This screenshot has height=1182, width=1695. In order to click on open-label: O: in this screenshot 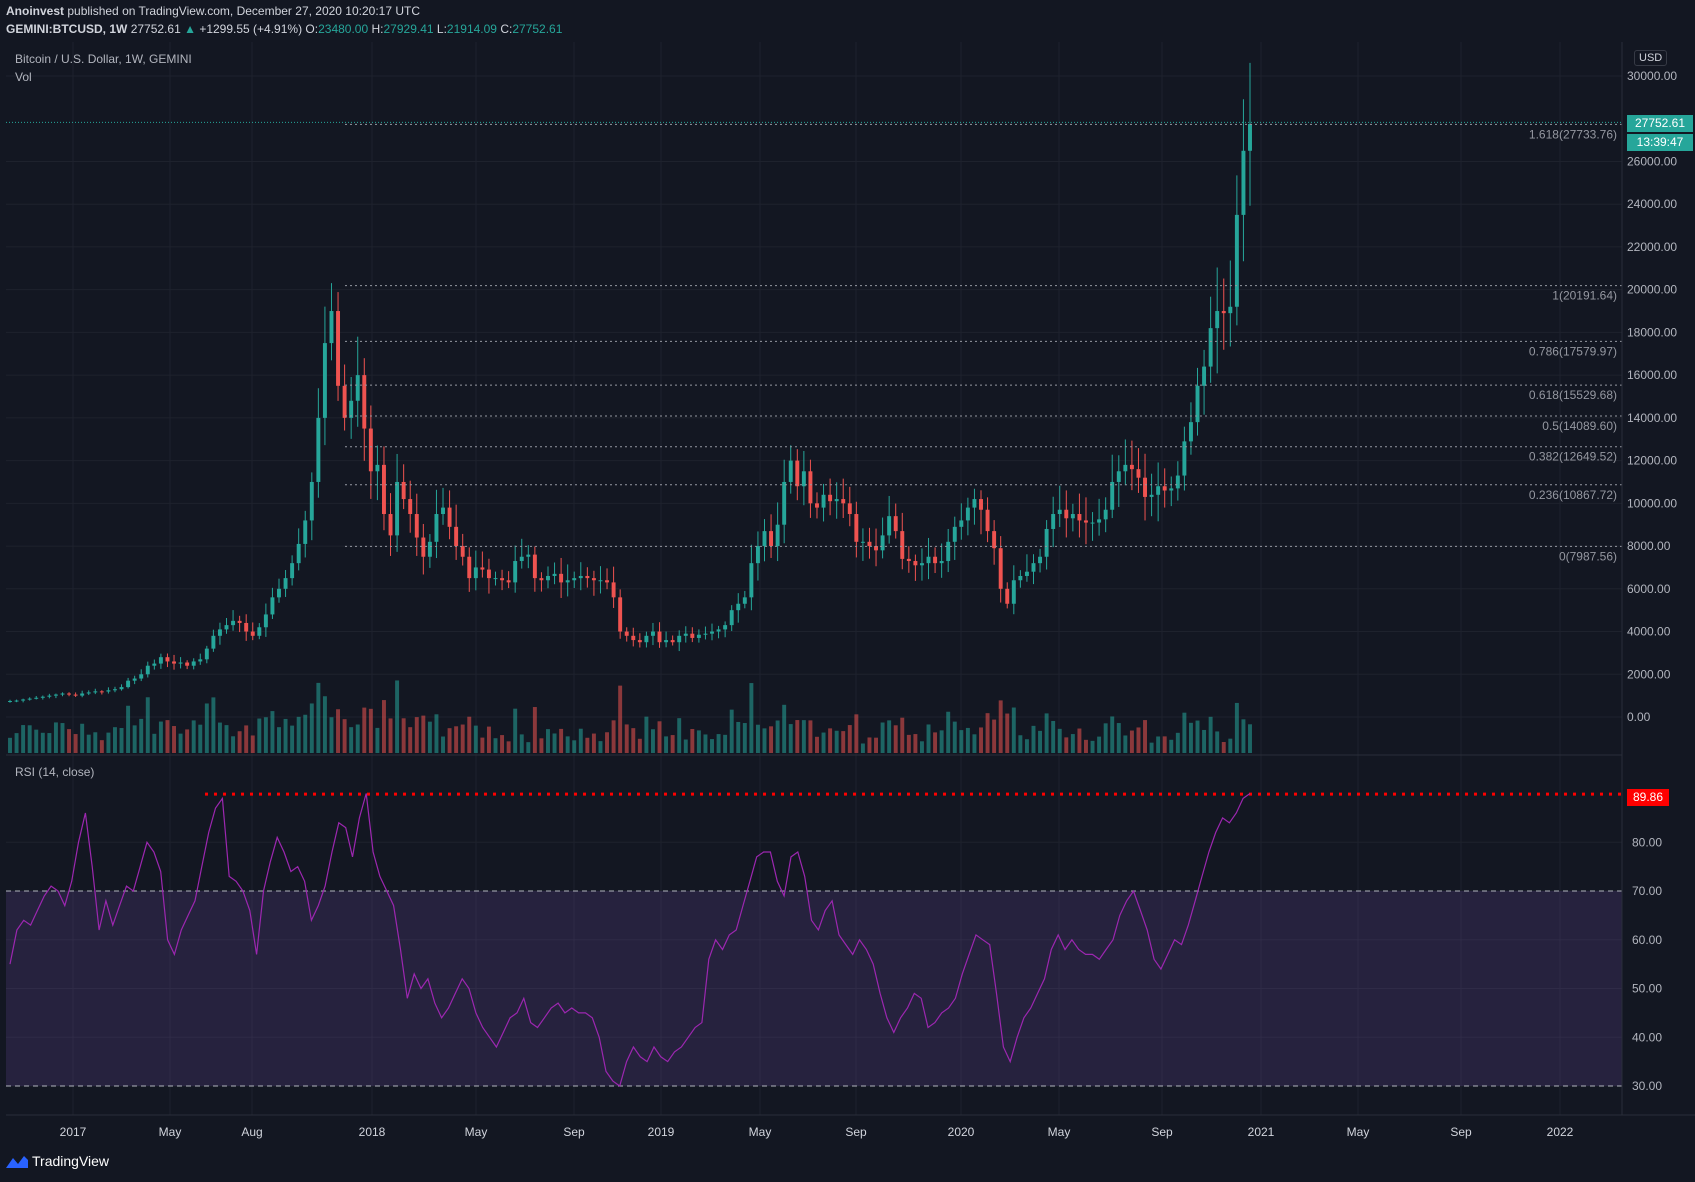, I will do `click(312, 29)`.